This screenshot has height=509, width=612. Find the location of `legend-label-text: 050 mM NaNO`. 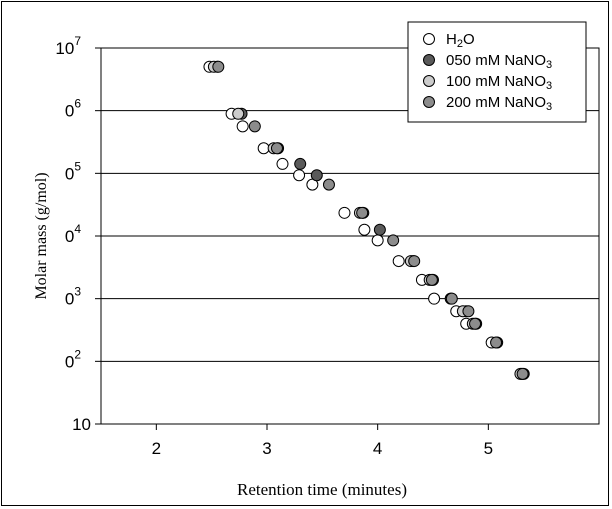

legend-label-text: 050 mM NaNO is located at coordinates (496, 60).